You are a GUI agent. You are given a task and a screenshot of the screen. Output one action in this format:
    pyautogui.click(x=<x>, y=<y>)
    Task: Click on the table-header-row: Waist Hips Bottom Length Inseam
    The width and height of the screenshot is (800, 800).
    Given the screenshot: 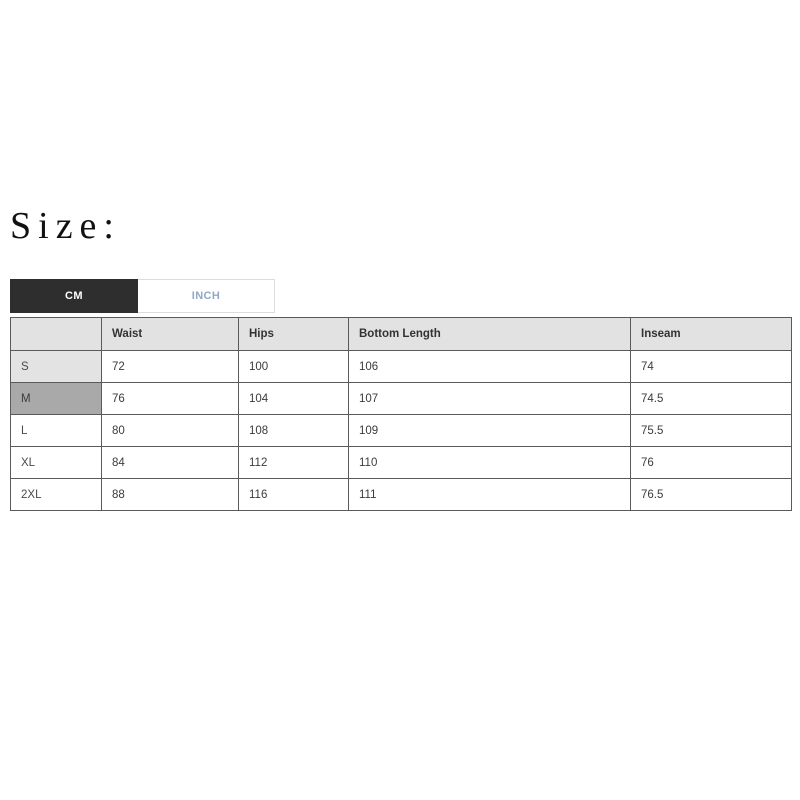 What is the action you would take?
    pyautogui.click(x=401, y=334)
    